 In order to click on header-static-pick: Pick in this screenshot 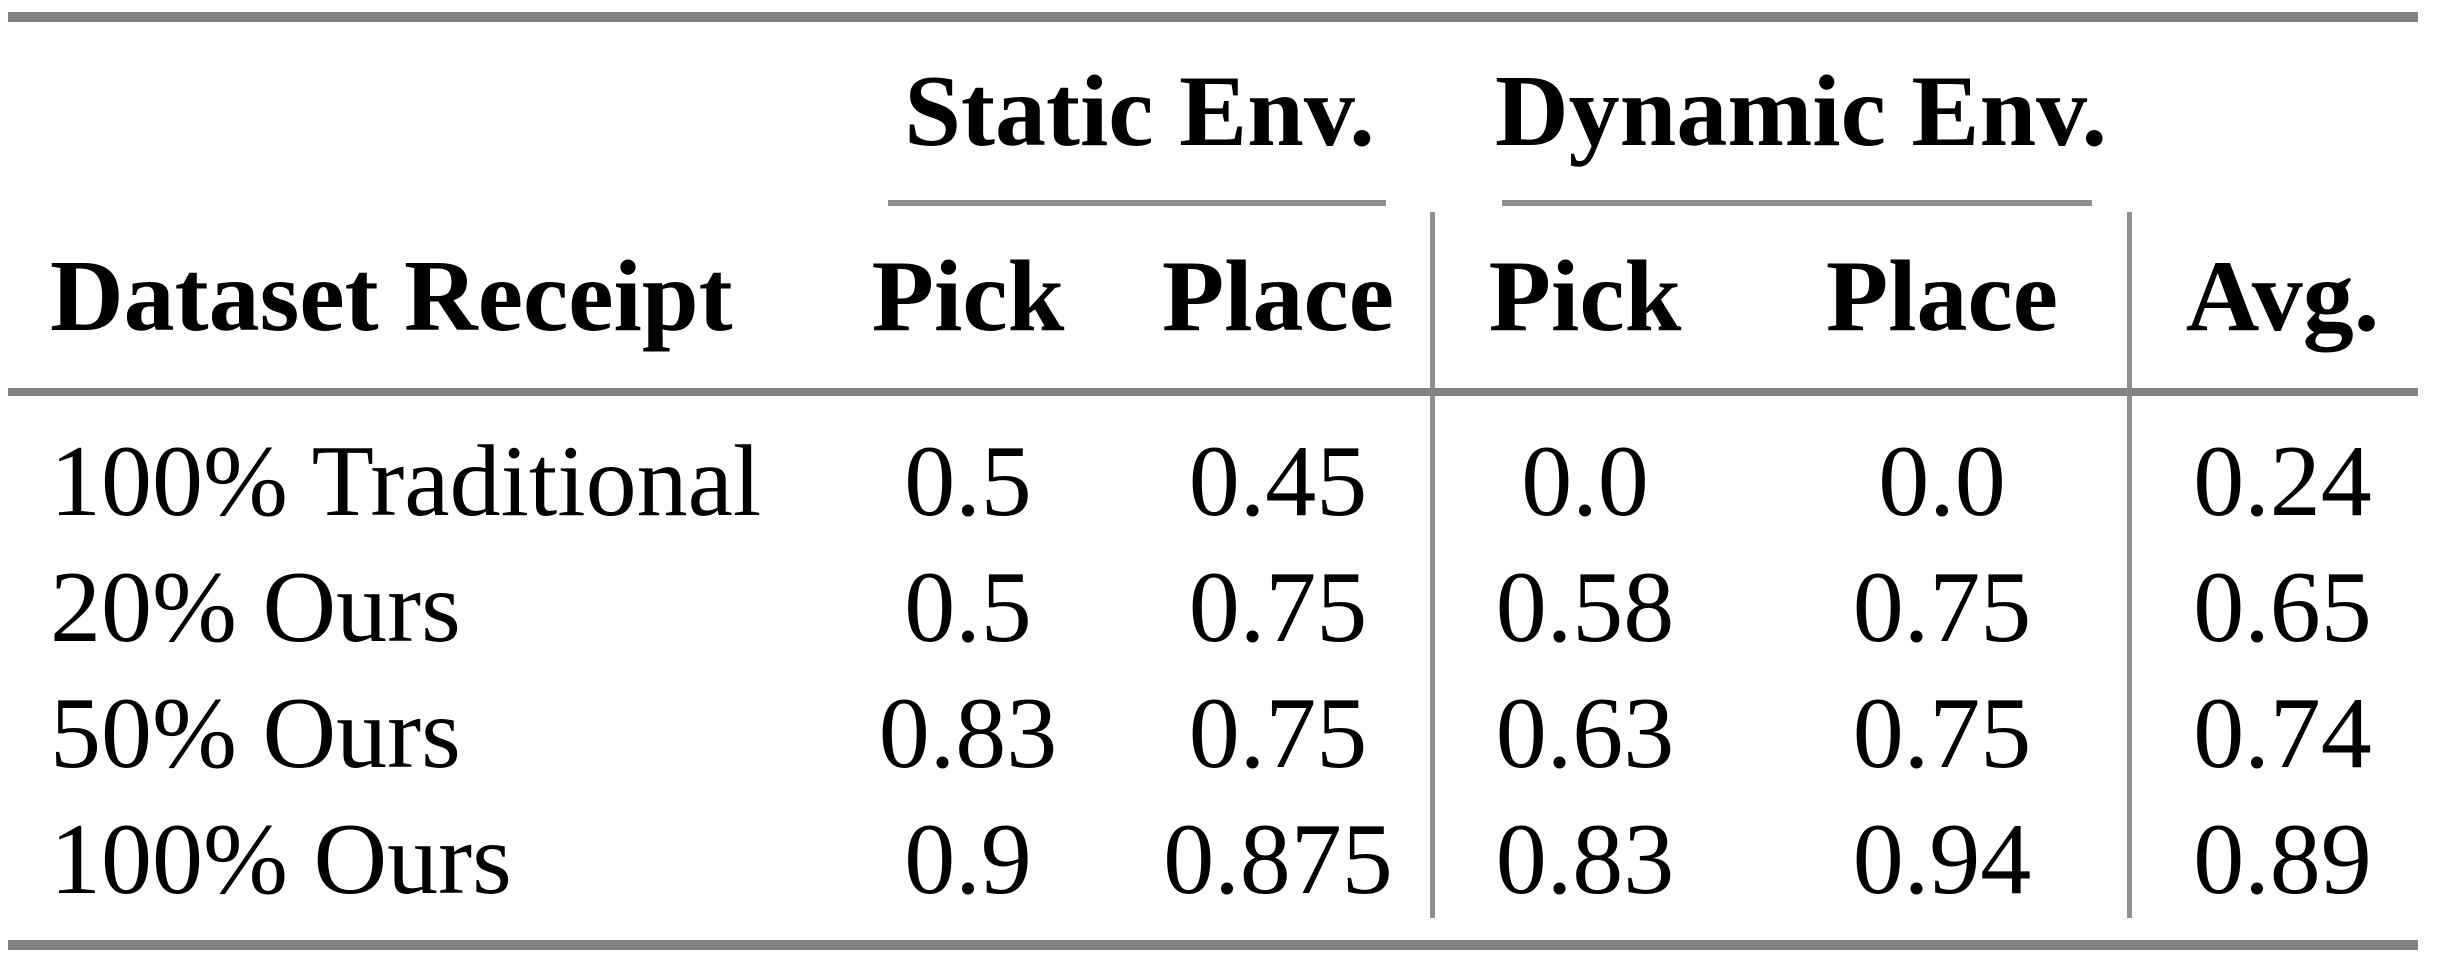, I will do `click(968, 296)`.